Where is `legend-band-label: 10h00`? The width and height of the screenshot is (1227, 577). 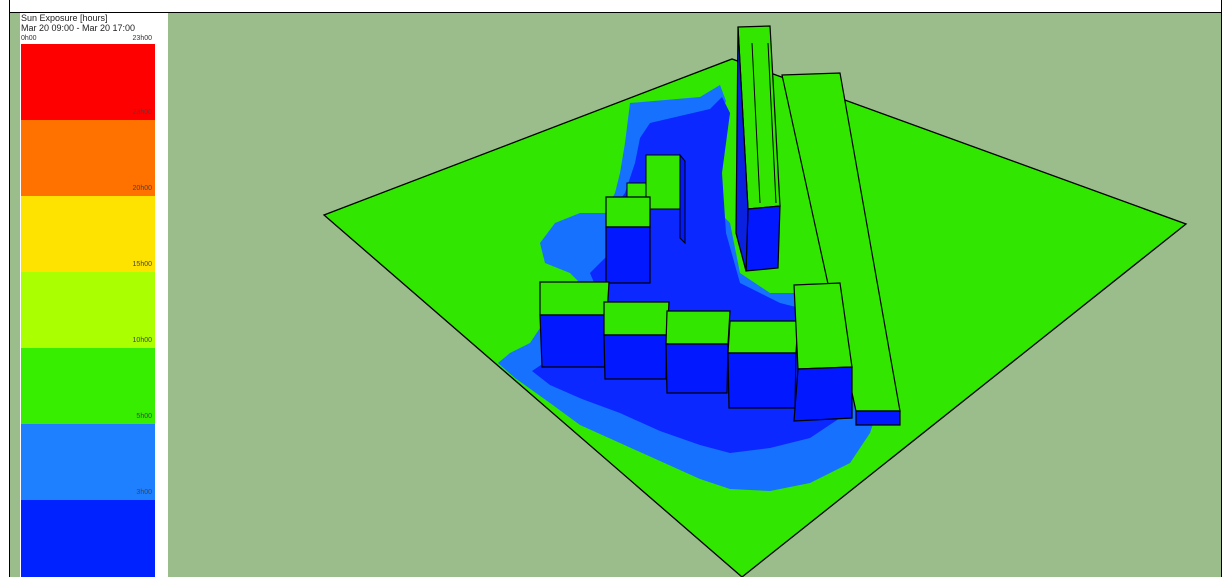
legend-band-label: 10h00 is located at coordinates (142, 340).